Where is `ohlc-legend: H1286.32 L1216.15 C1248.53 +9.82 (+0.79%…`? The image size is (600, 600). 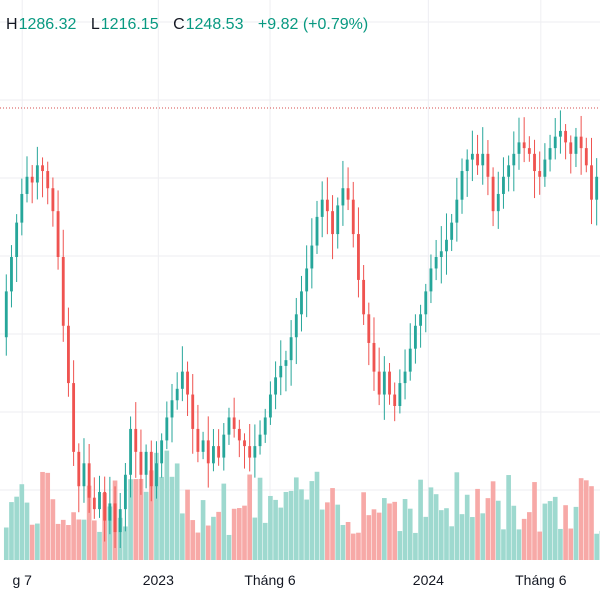
ohlc-legend: H1286.32 L1216.15 C1248.53 +9.82 (+0.79%… is located at coordinates (192, 25).